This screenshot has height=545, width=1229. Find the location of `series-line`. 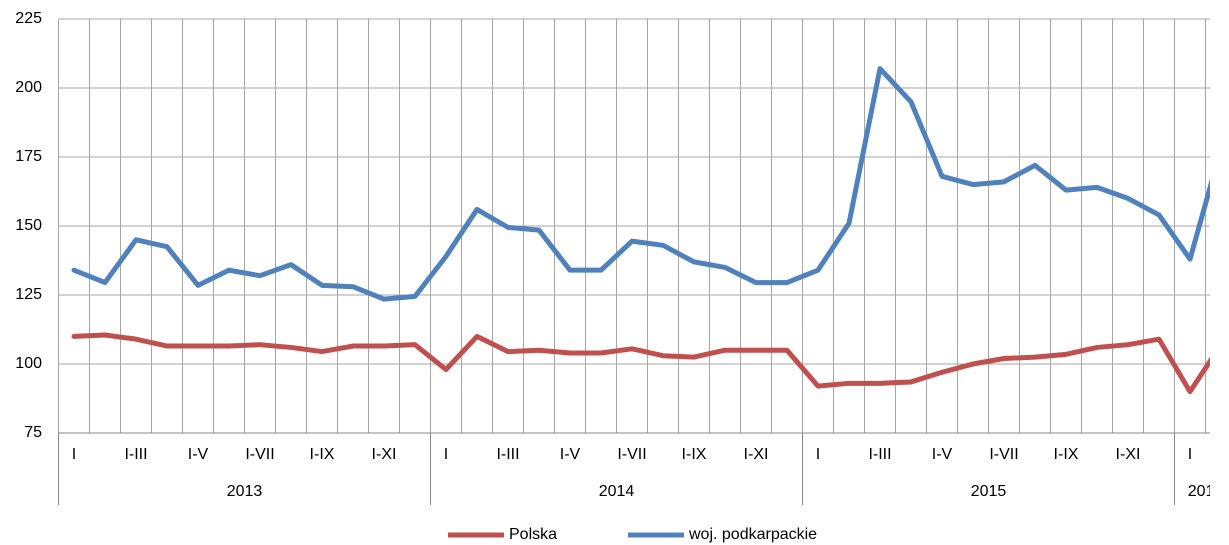

series-line is located at coordinates (640, 363).